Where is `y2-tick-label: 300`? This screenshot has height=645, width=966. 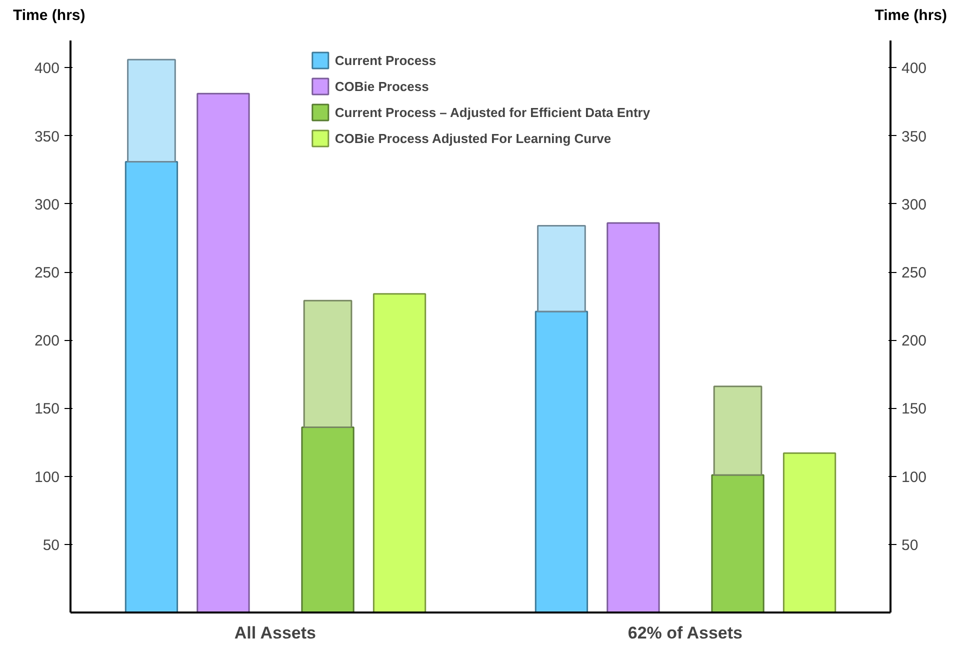 y2-tick-label: 300 is located at coordinates (914, 205).